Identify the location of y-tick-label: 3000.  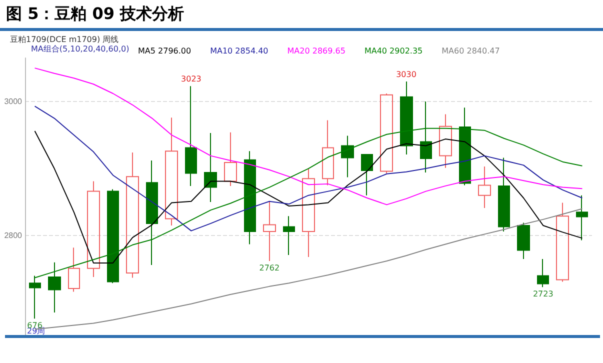
(13, 101).